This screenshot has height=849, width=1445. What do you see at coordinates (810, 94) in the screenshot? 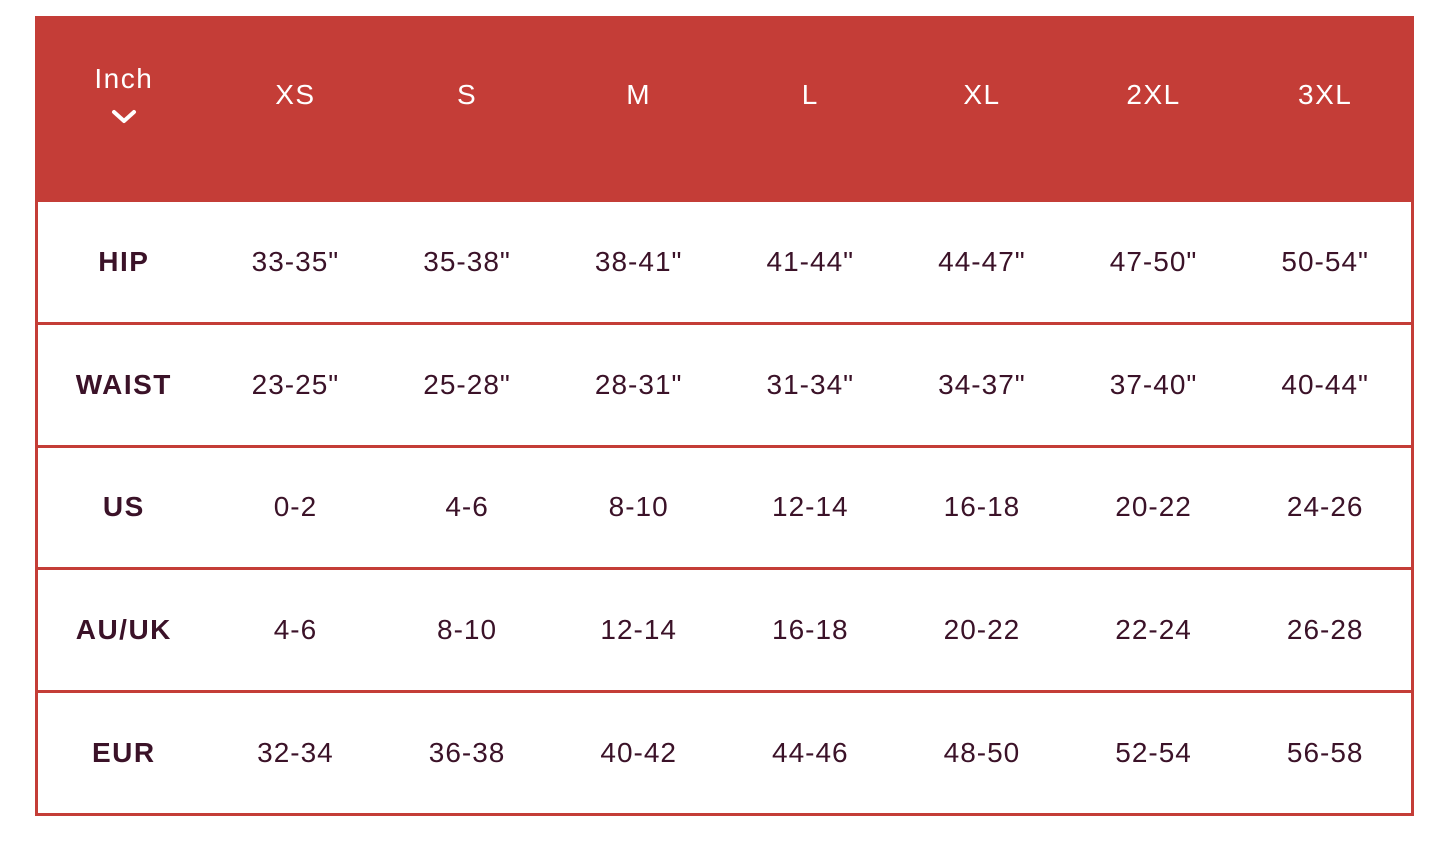
I see `header-cell-l: L` at bounding box center [810, 94].